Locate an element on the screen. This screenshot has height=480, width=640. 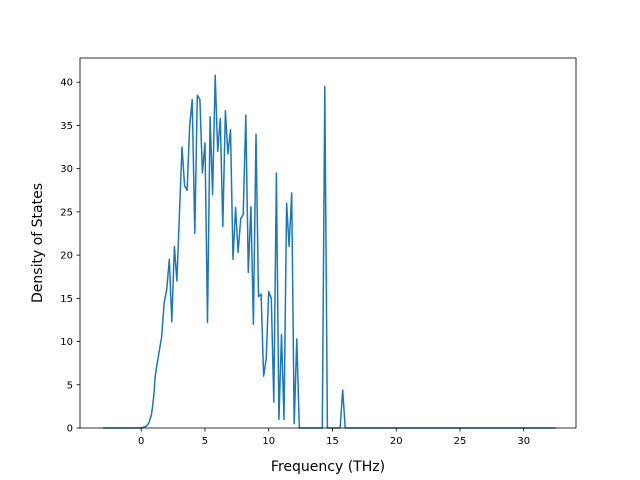
x-tick-label: 10 is located at coordinates (268, 441).